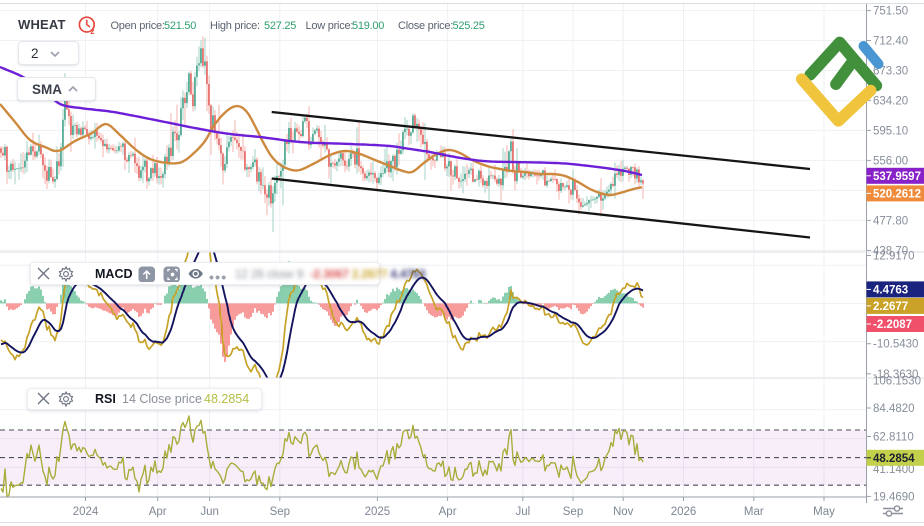  I want to click on svg-text: 438.70, so click(890, 251).